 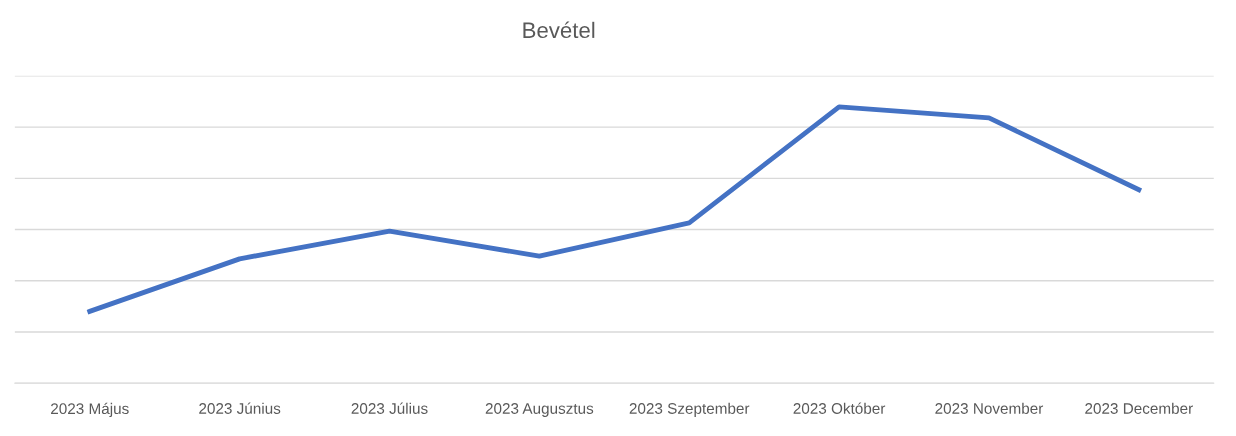 I want to click on x-tick-label: 2023 Május, so click(x=90, y=410).